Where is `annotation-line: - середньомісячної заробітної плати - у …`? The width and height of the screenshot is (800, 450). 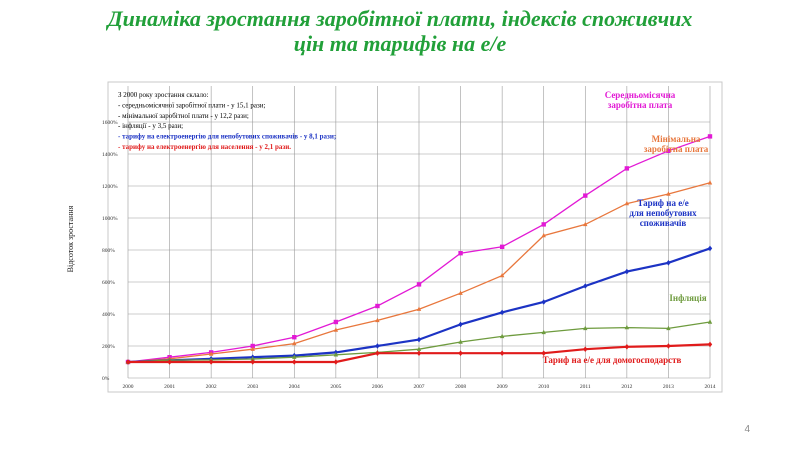
annotation-line: - середньомісячної заробітної плати - у … is located at coordinates (191, 105).